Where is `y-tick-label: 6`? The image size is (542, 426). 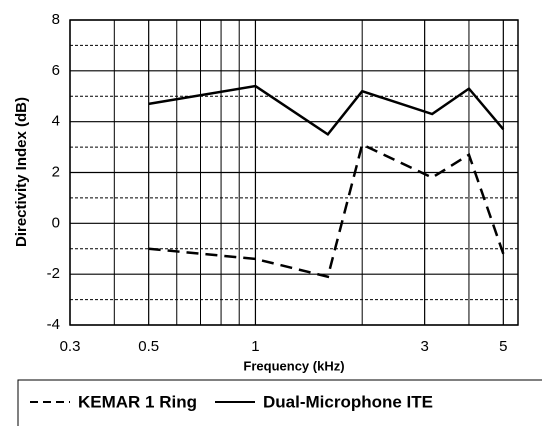
y-tick-label: 6 is located at coordinates (56, 70).